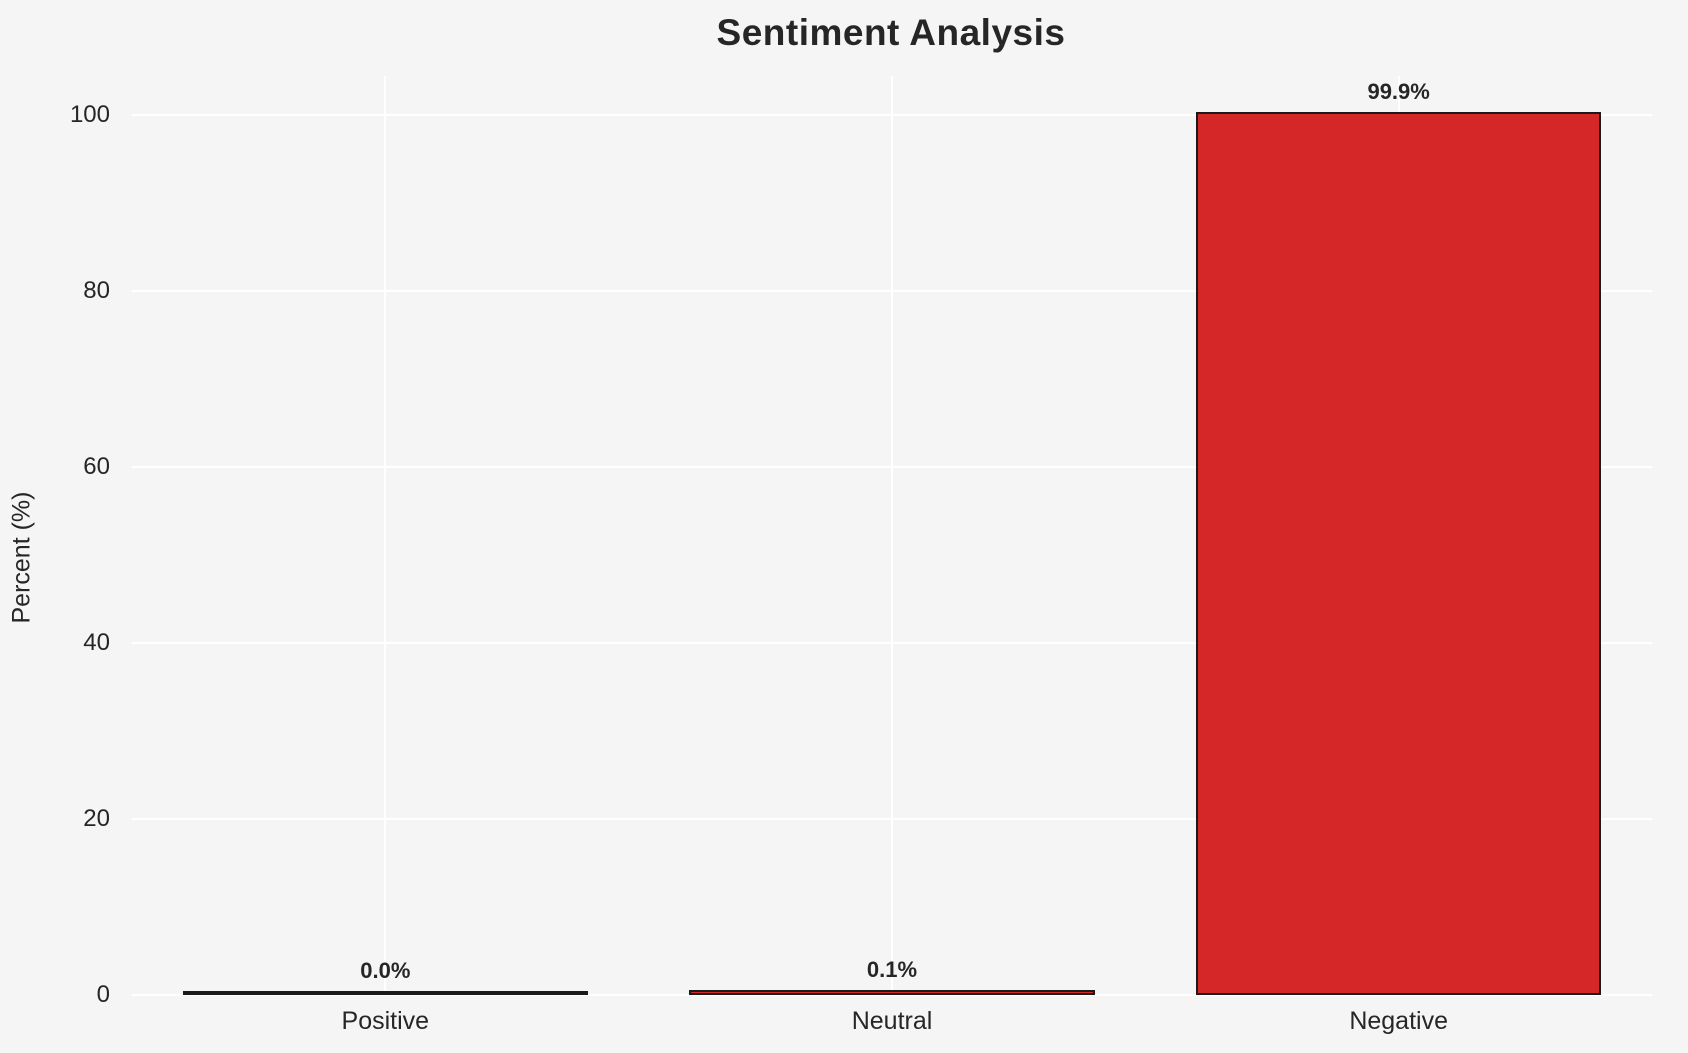  I want to click on bar-neutral, so click(892, 992).